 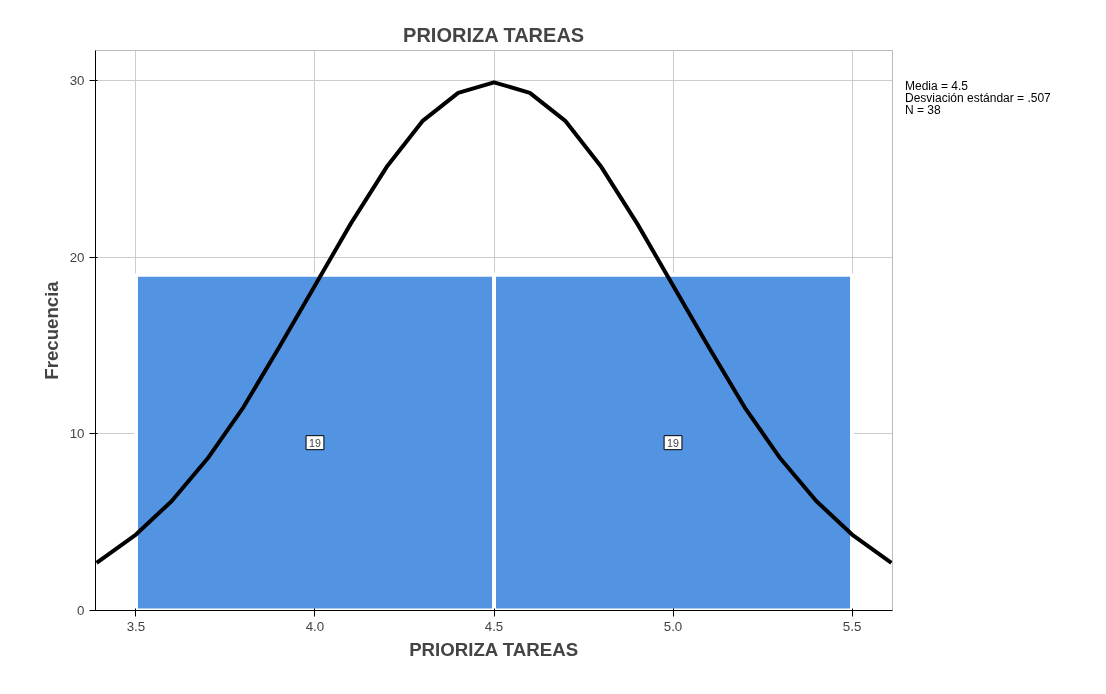 I want to click on x-axis-title: PRIORIZA TAREAS, so click(x=494, y=649).